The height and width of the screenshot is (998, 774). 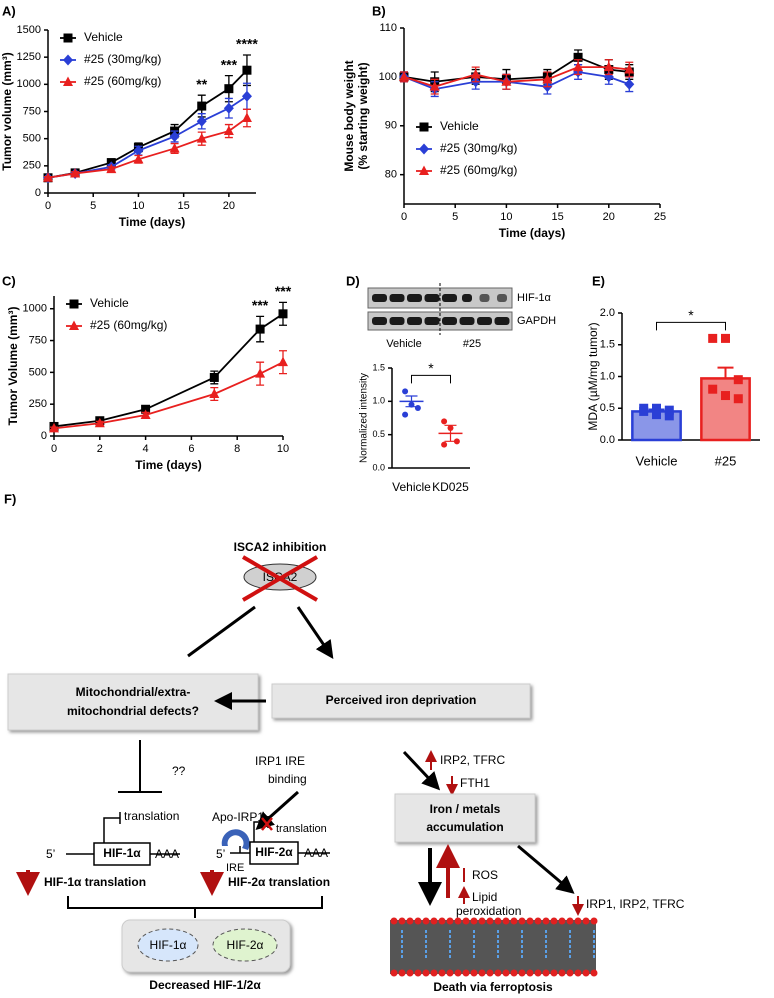 What do you see at coordinates (593, 376) in the screenshot?
I see `y-axis-label: MDA (µM/mg tumor)` at bounding box center [593, 376].